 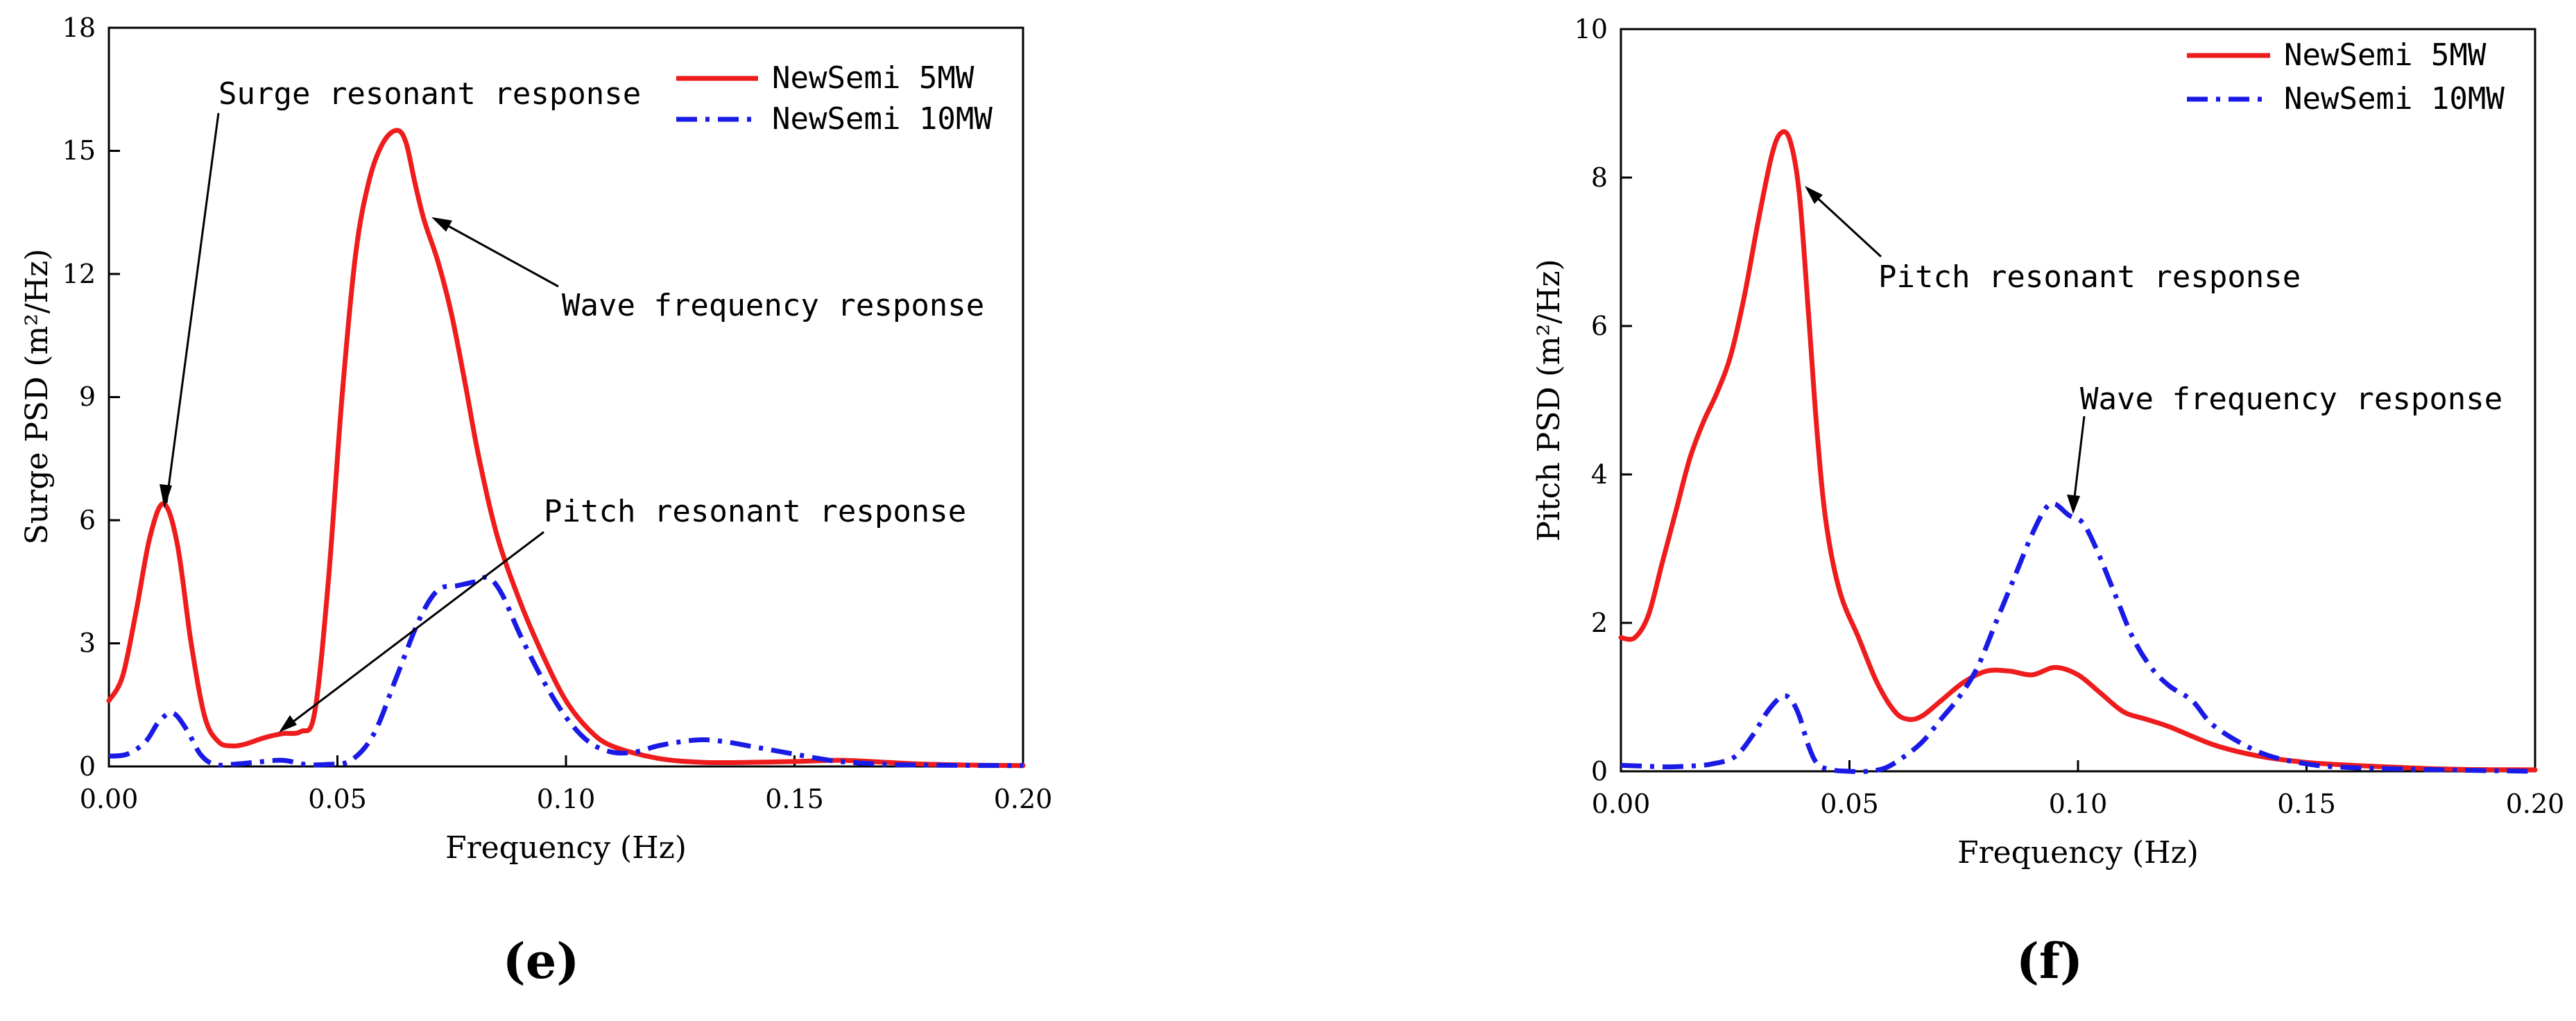 What do you see at coordinates (1599, 177) in the screenshot?
I see `y-tick-label-f-4: 8` at bounding box center [1599, 177].